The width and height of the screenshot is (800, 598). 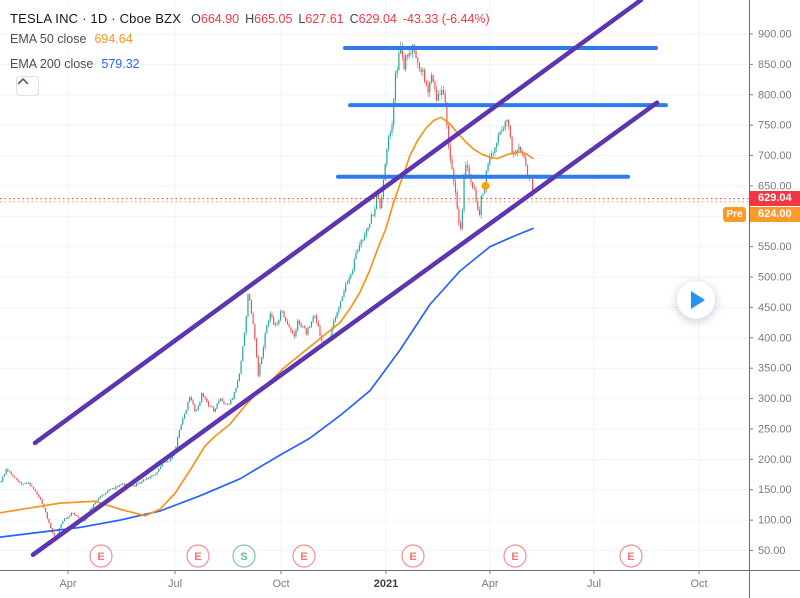 I want to click on ema200-value: 579.32, so click(x=120, y=64).